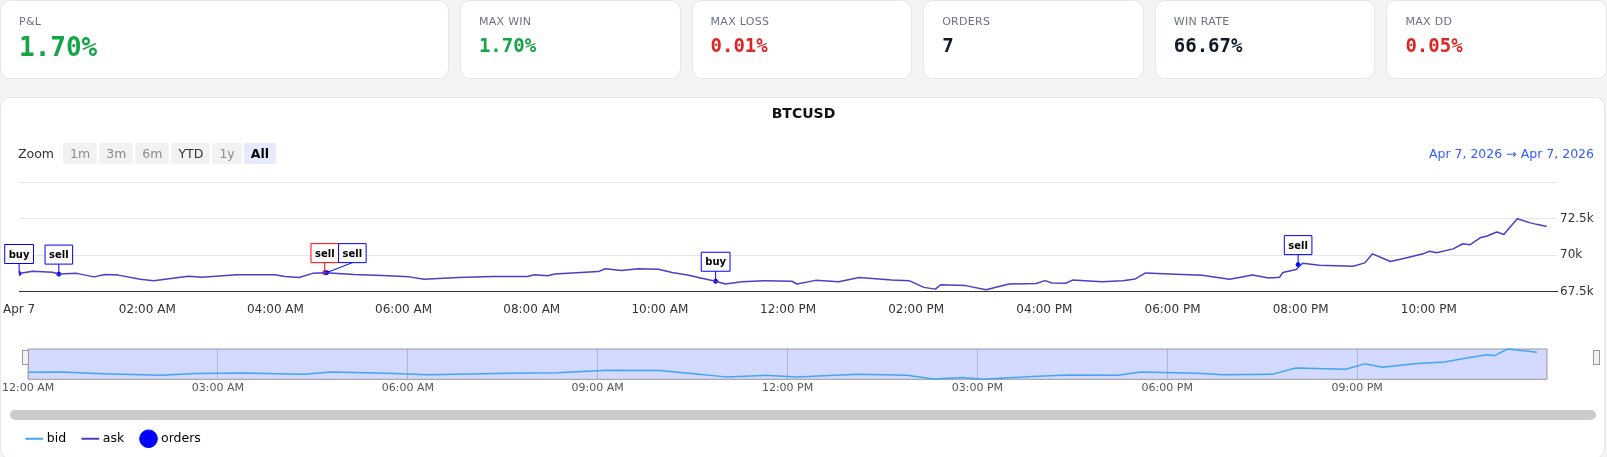 The image size is (1607, 457). Describe the element at coordinates (28, 387) in the screenshot. I see `x-tick-label: 12:00 AM` at that location.